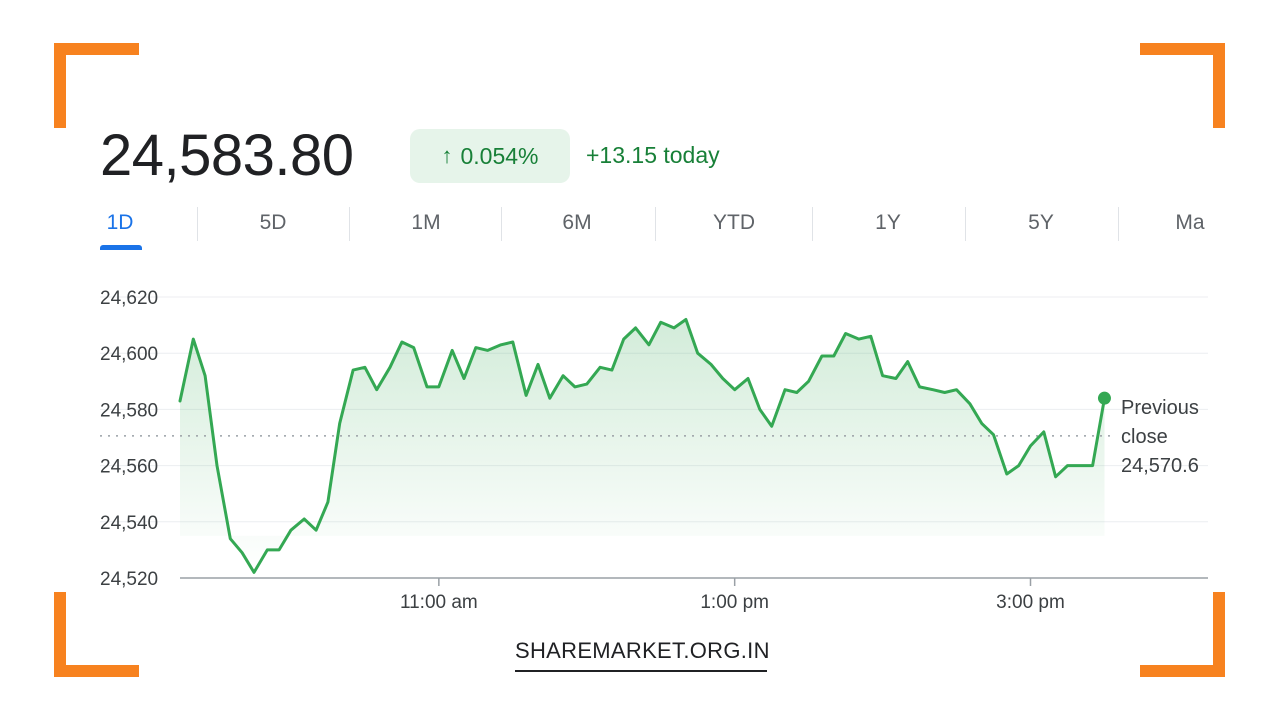  Describe the element at coordinates (447, 155) in the screenshot. I see `arrow-up-icon: ↑` at that location.